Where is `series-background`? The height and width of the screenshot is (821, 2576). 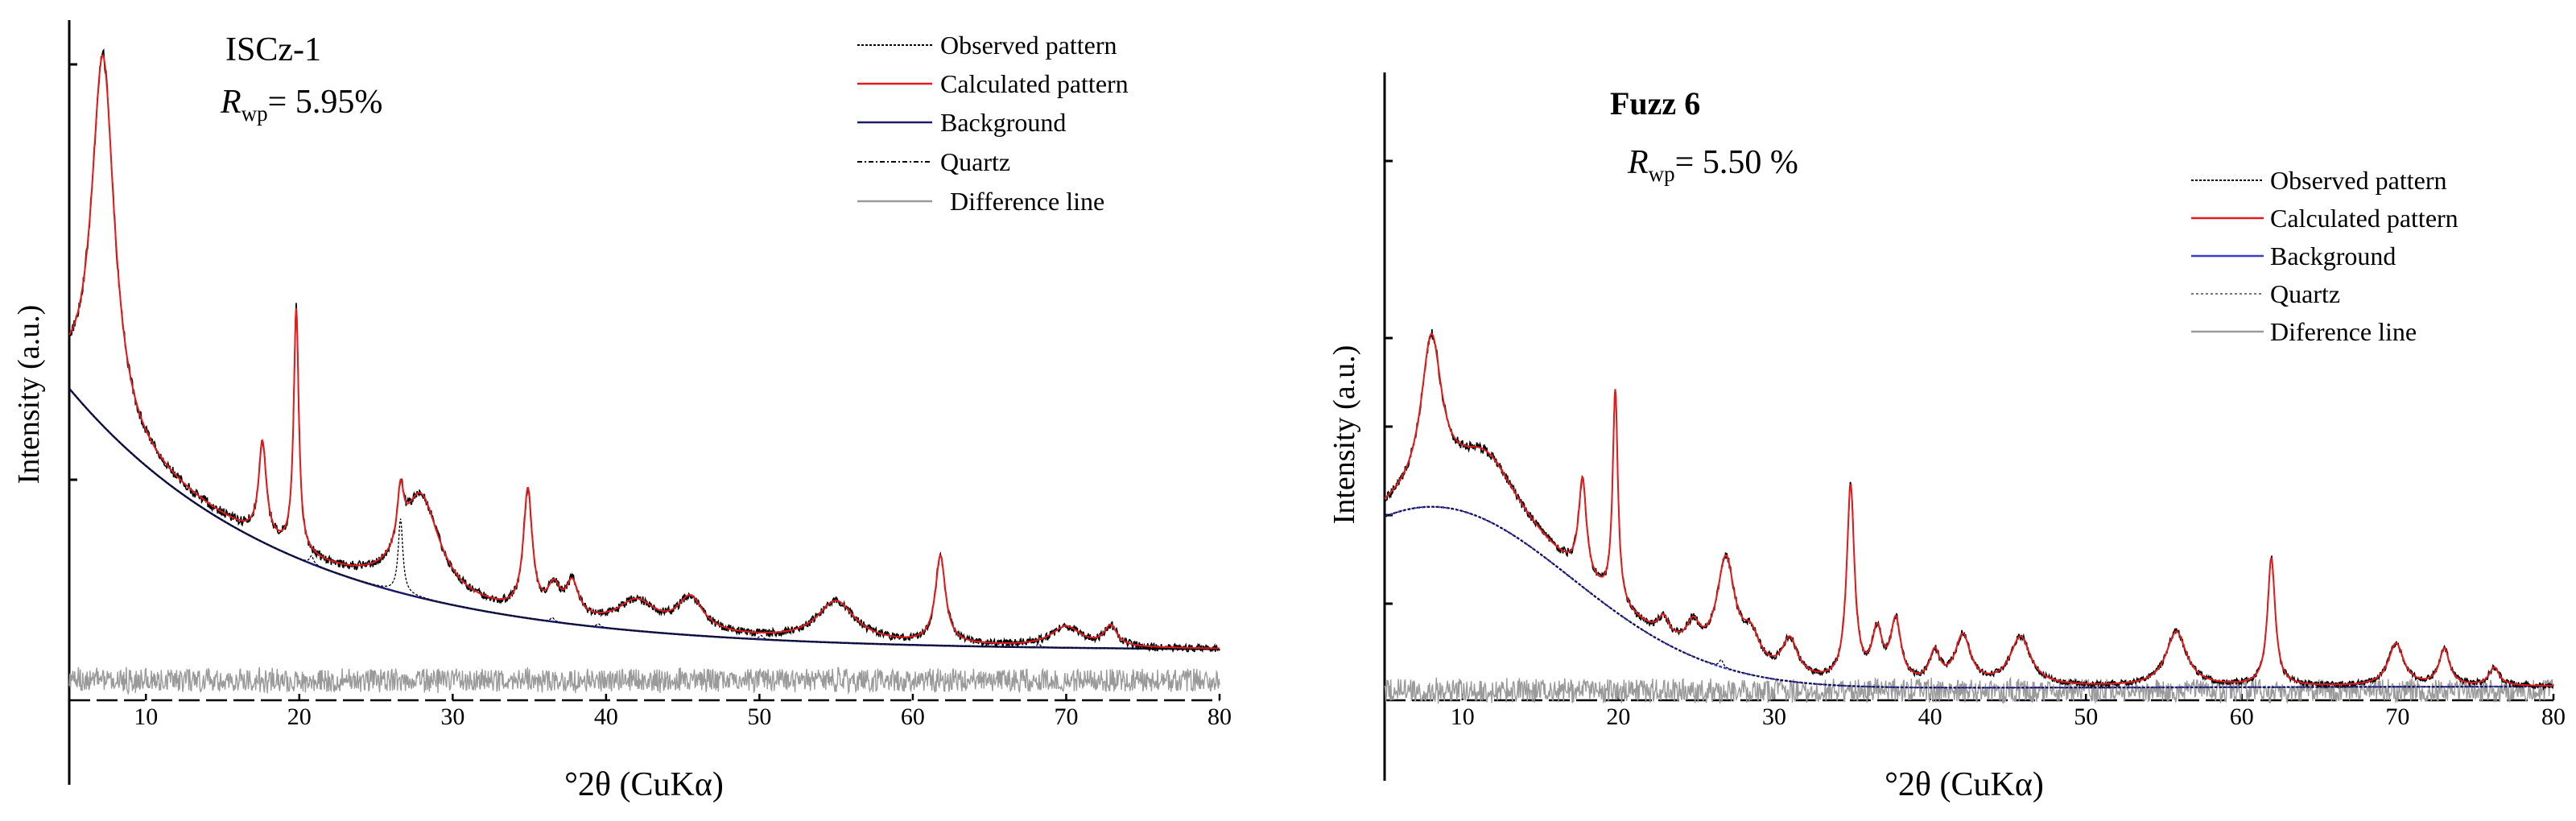 series-background is located at coordinates (1968, 597).